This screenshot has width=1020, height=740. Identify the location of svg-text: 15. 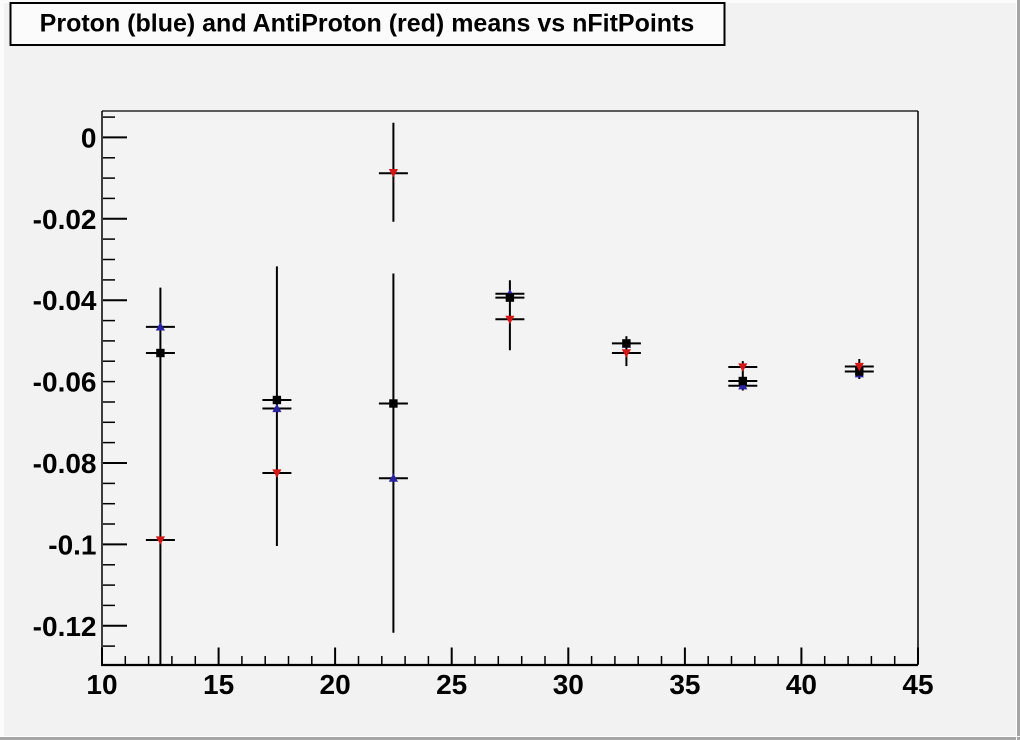
(218, 684).